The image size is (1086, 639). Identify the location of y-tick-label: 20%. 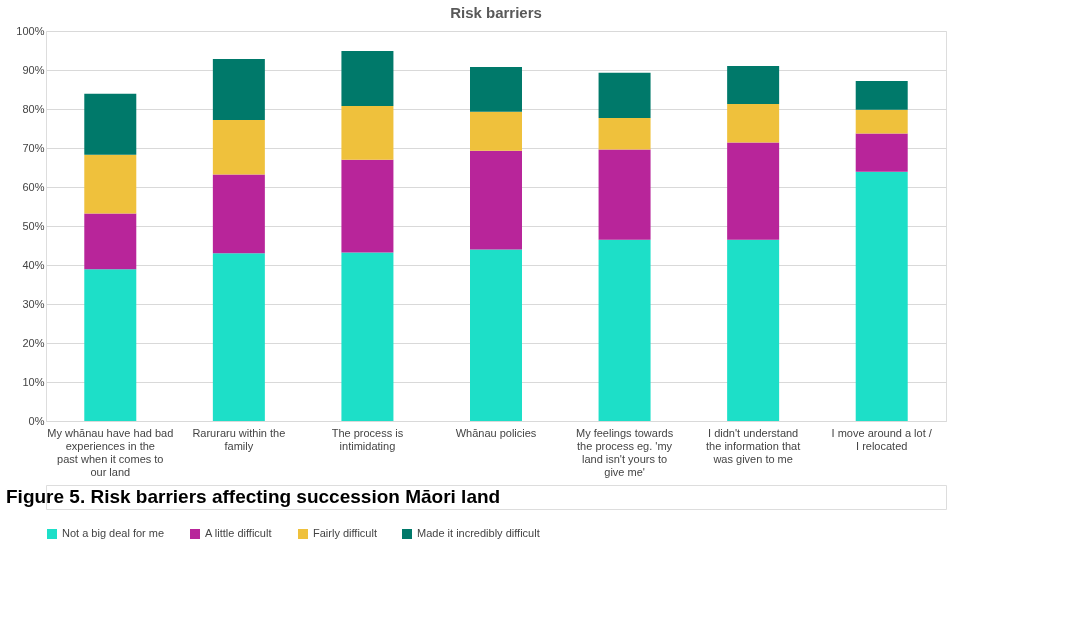
(33, 342).